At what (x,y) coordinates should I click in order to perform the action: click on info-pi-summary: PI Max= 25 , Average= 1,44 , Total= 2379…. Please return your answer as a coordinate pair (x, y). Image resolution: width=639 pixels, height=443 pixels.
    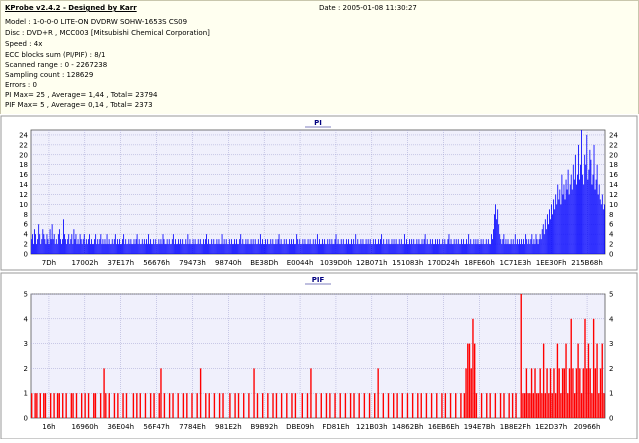
    Looking at the image, I should click on (81, 95).